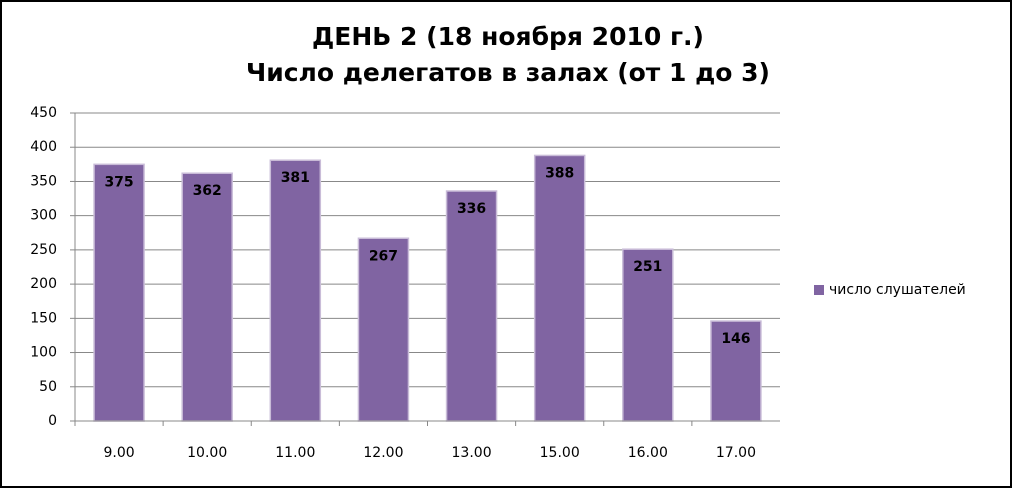  I want to click on value-label: 146, so click(735, 339).